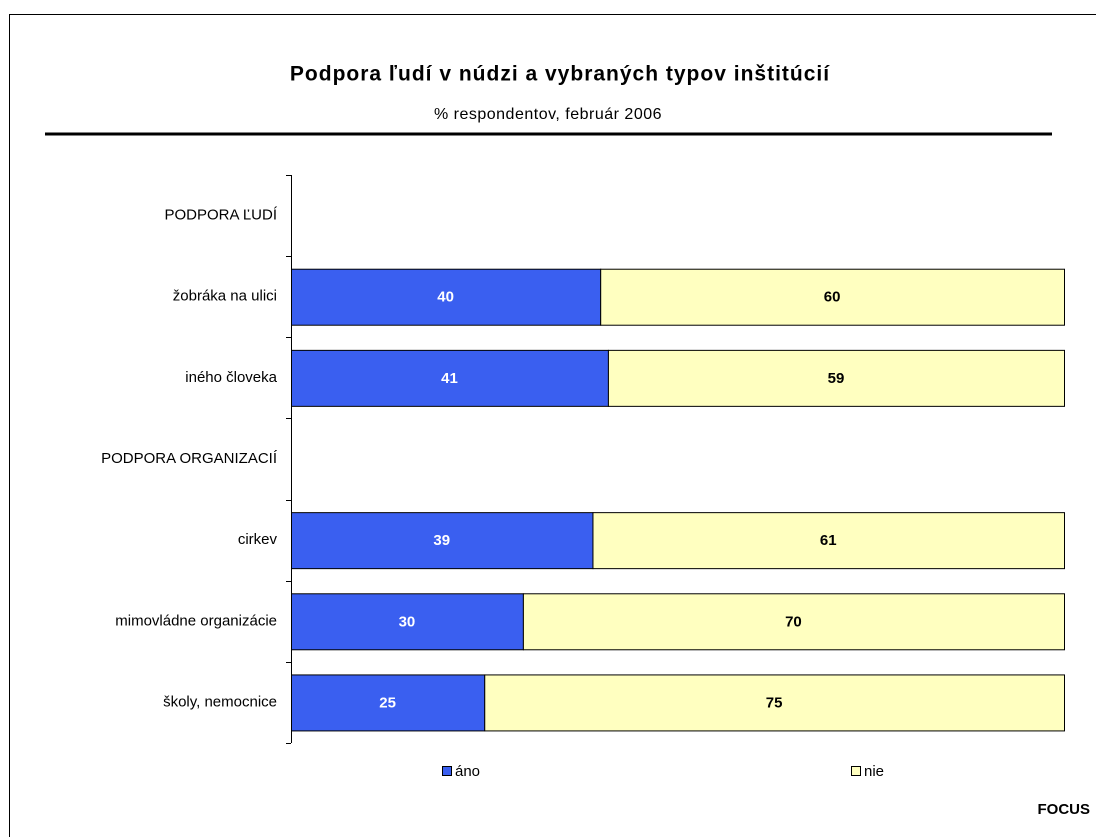  What do you see at coordinates (189, 458) in the screenshot?
I see `y-tick-label: PODPORA ORGANIZACIÍ` at bounding box center [189, 458].